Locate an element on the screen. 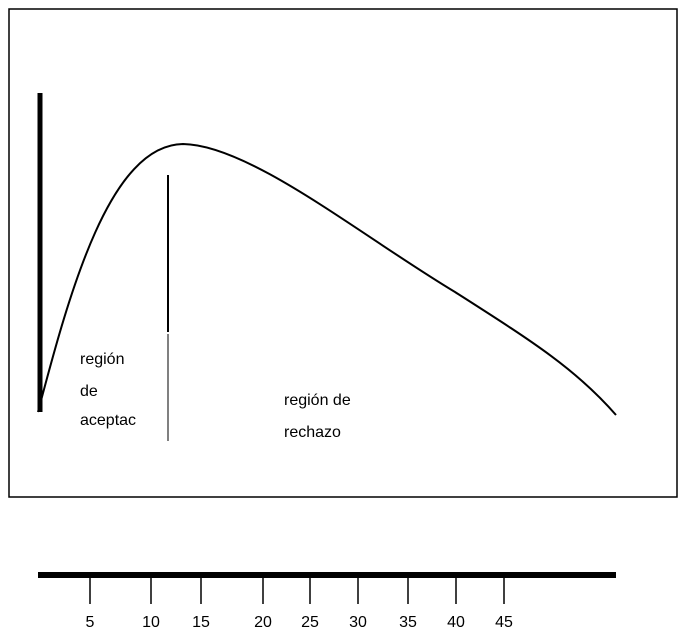  axis-tick-label-35: 35 is located at coordinates (408, 622).